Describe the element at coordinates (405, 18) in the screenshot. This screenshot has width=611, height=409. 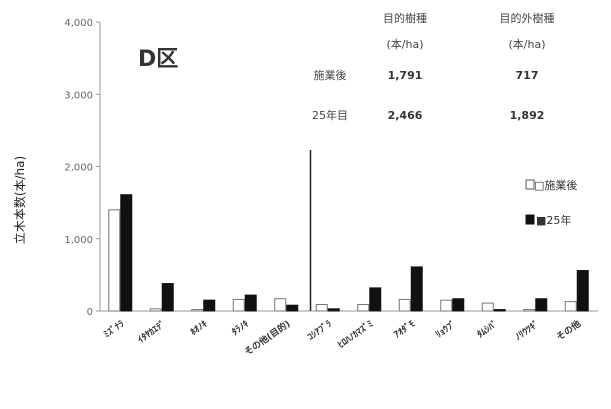
I see `table-col-header-1-line-1: 目的樹種` at that location.